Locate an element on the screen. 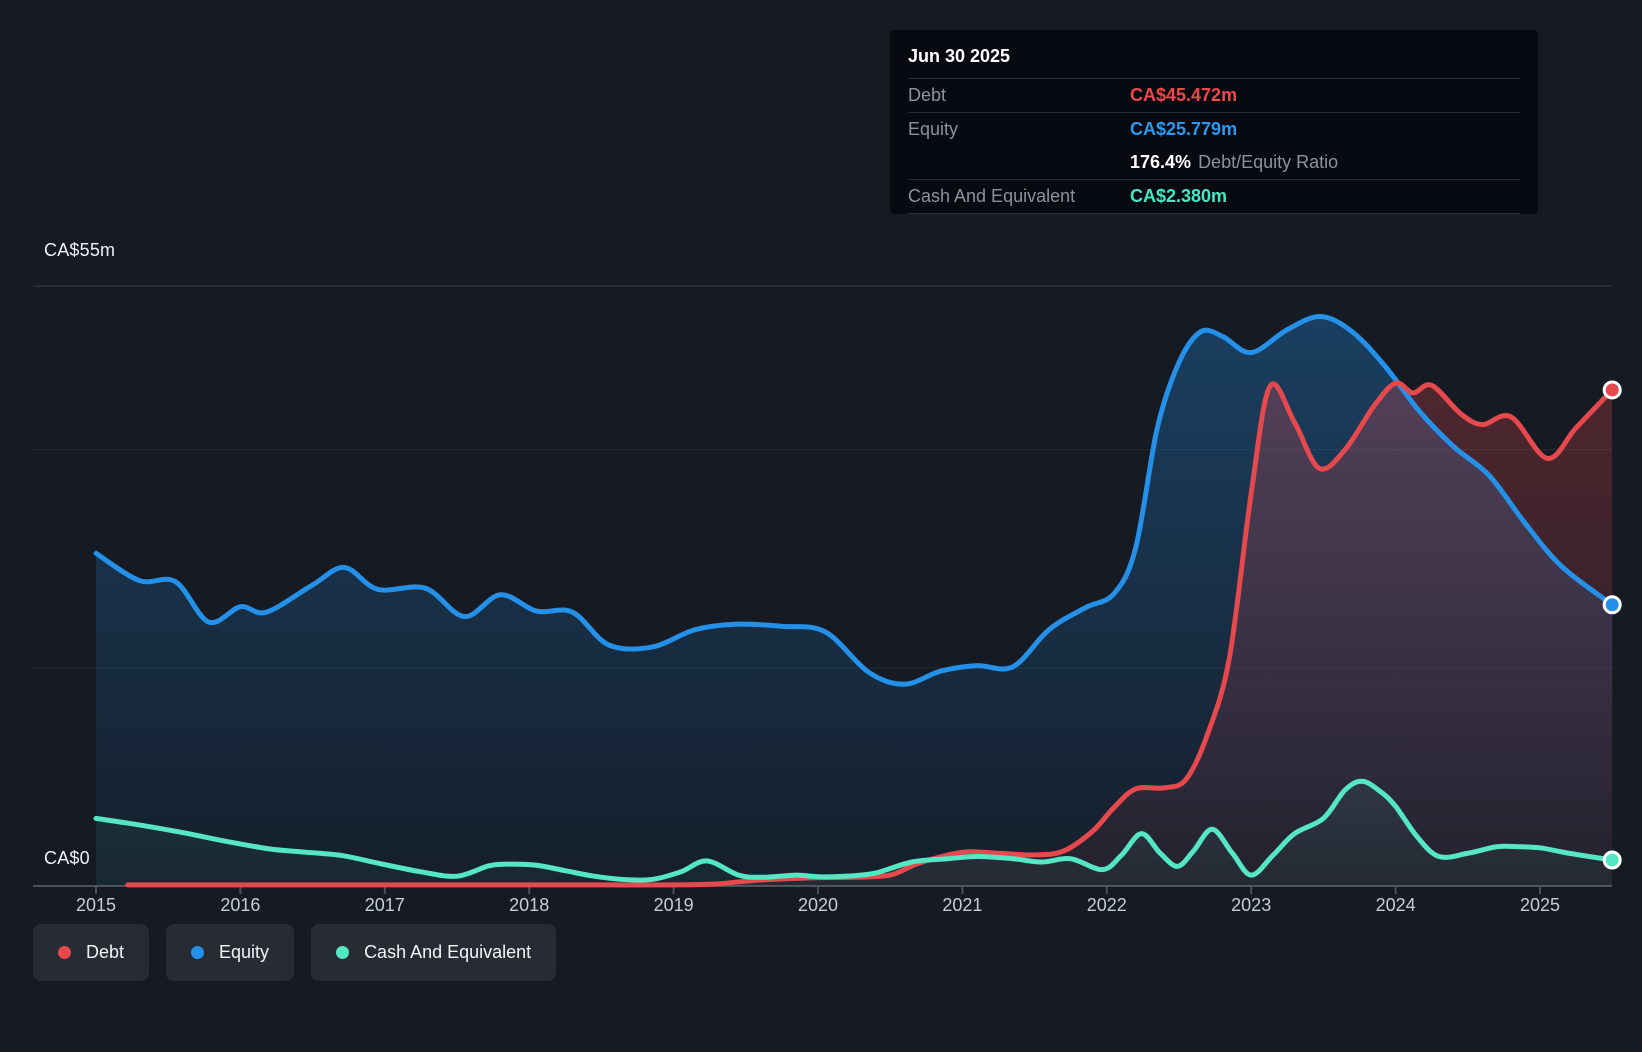  tooltip-date: Jun 30 2025 is located at coordinates (1214, 54).